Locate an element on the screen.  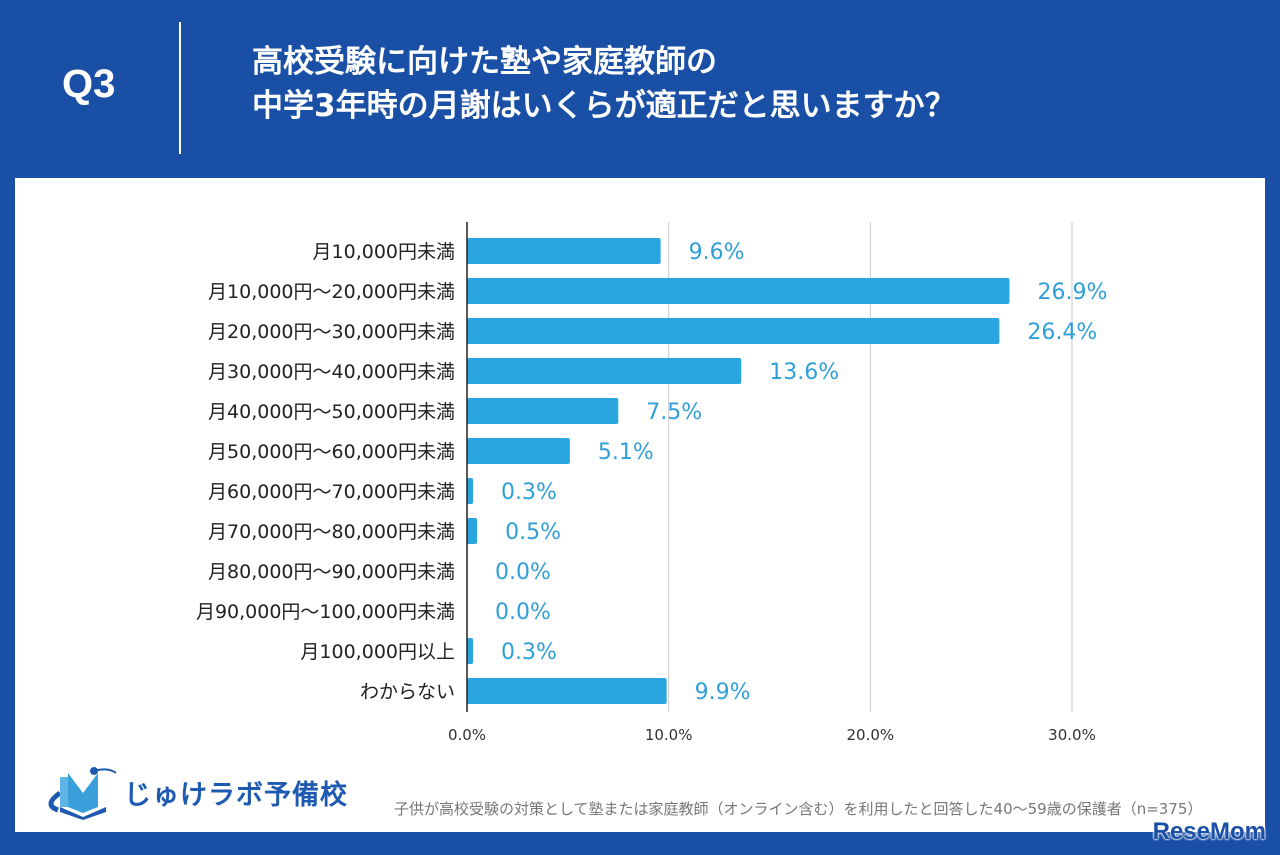
data-label: 9.9% is located at coordinates (723, 692).